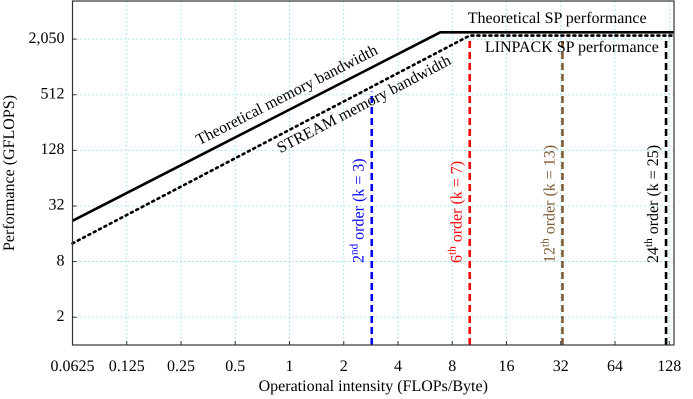 The width and height of the screenshot is (693, 399). Describe the element at coordinates (52, 93) in the screenshot. I see `y-tick-label: 512` at that location.